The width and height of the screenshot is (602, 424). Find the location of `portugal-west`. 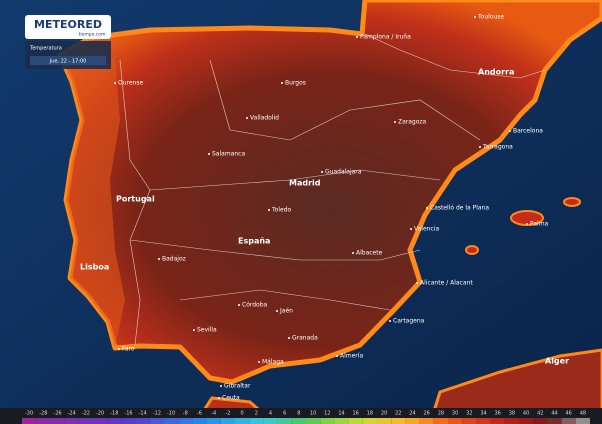

portugal-west is located at coordinates (92, 194).